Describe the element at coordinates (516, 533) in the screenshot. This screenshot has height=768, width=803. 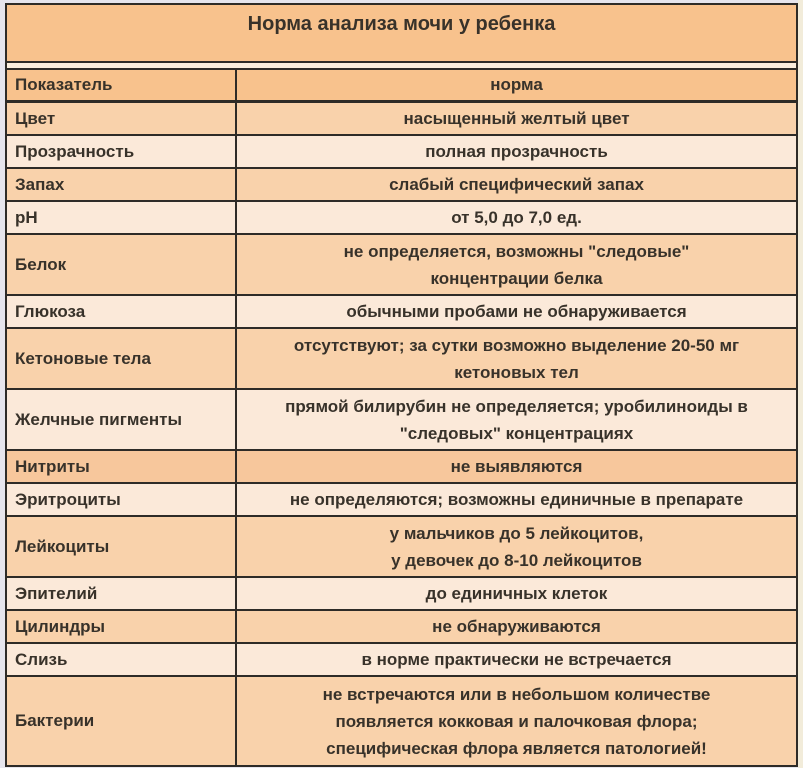
I see `norm-line: у мальчиков до 5 лейкоцитов,` at that location.